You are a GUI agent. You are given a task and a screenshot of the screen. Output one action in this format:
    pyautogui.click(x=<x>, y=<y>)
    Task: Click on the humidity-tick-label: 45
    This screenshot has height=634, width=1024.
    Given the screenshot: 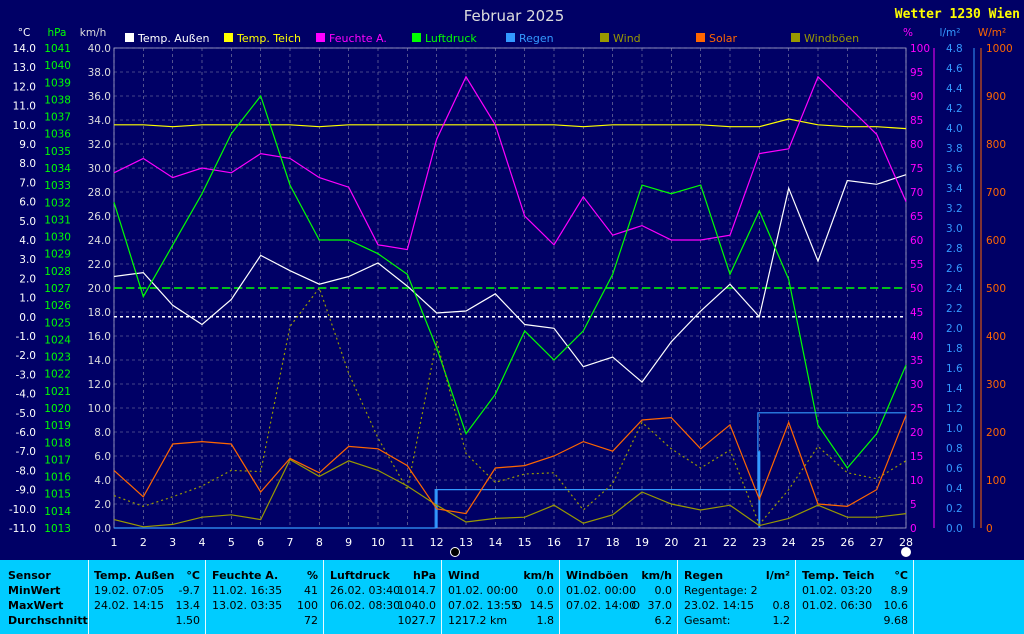 What is the action you would take?
    pyautogui.click(x=916, y=313)
    